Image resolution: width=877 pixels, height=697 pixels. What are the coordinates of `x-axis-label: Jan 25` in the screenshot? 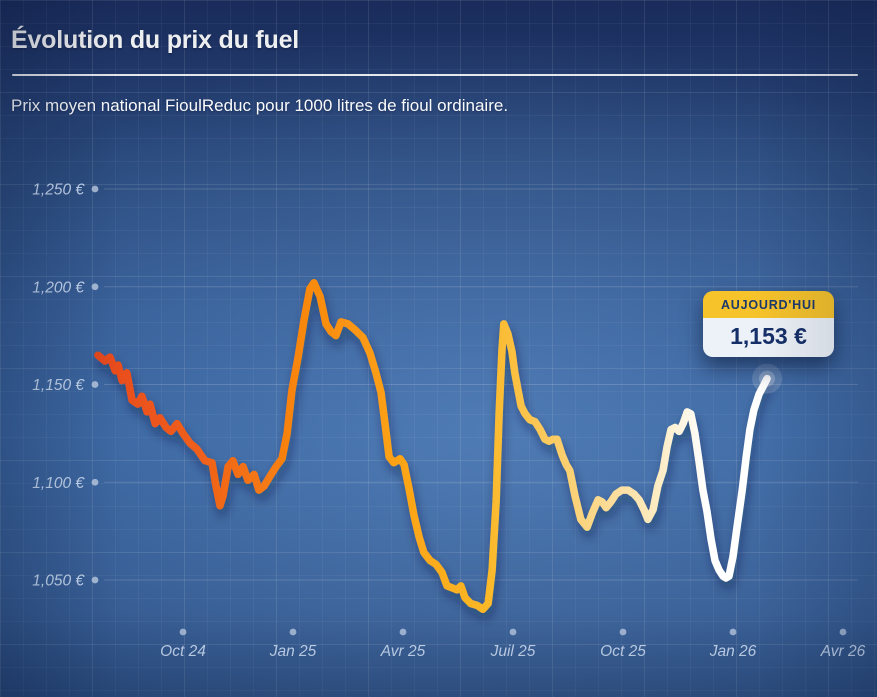 It's located at (293, 651).